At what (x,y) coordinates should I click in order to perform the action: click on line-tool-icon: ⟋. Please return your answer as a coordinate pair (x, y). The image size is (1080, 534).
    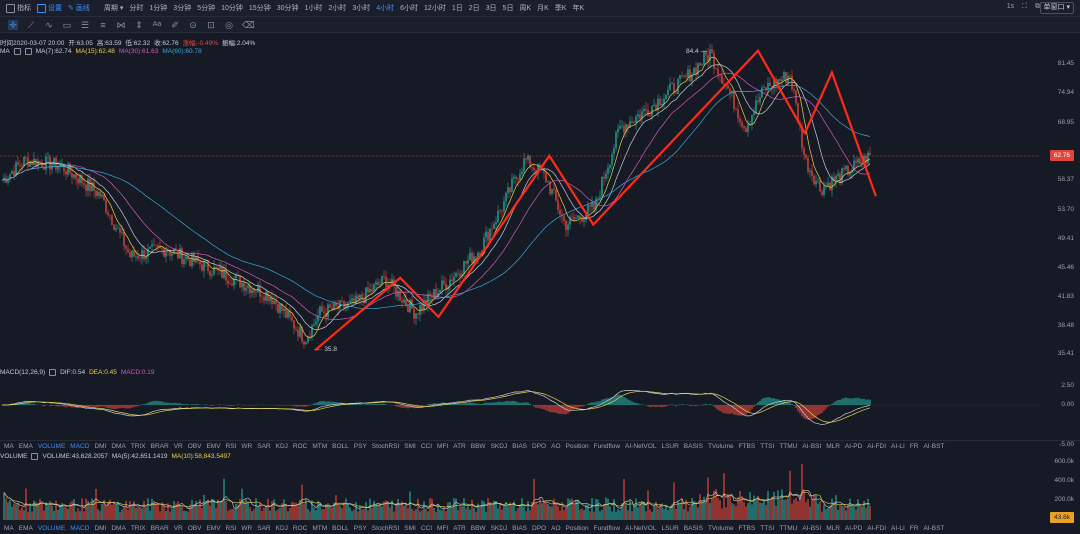
    Looking at the image, I should click on (31, 24).